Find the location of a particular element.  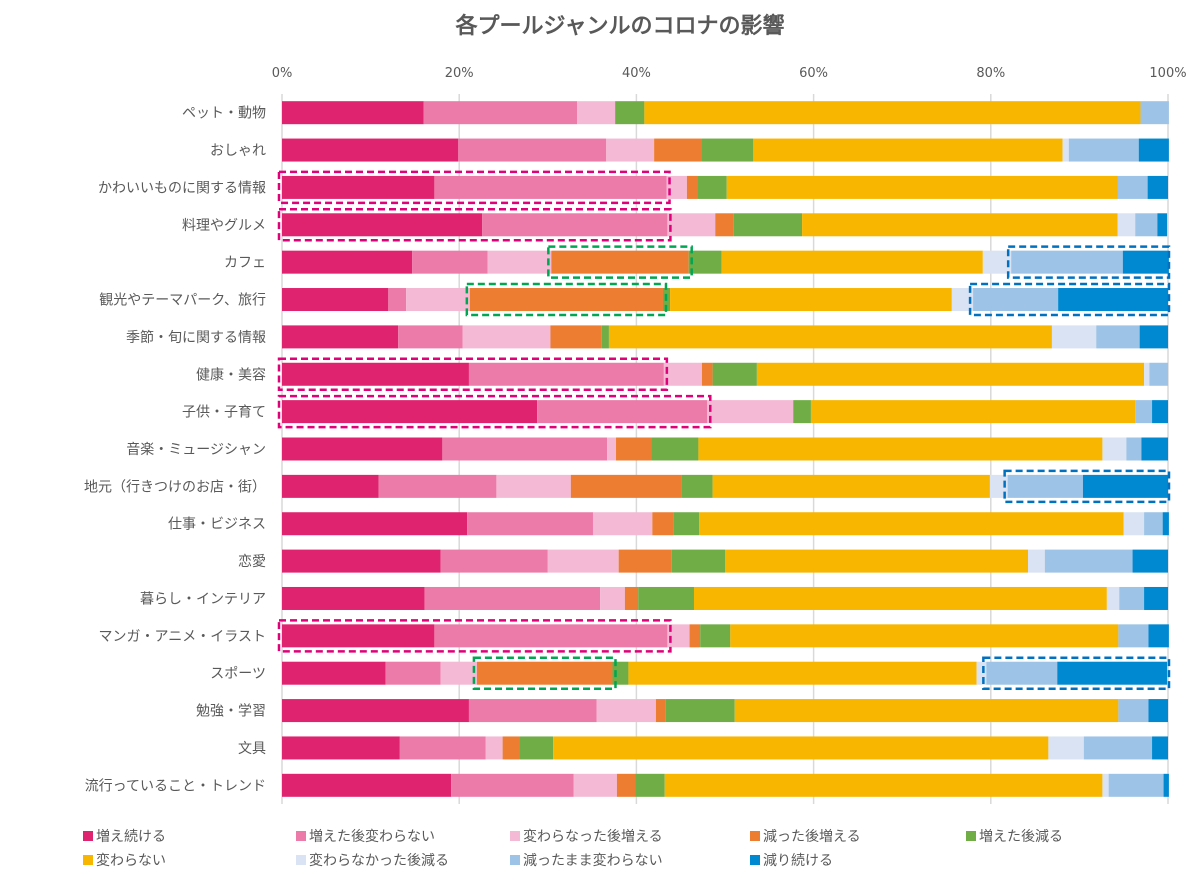

category-label: スポーツ is located at coordinates (238, 674).